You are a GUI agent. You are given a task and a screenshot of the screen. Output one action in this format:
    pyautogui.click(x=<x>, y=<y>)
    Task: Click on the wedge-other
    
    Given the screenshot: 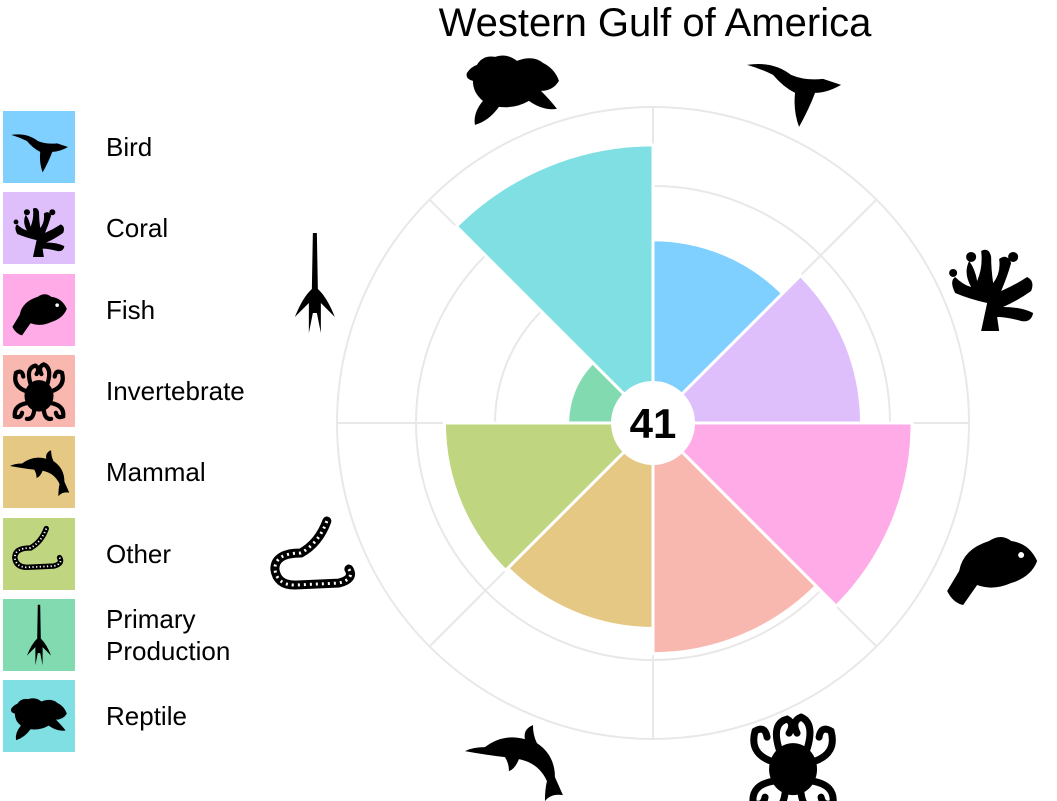 What is the action you would take?
    pyautogui.click(x=549, y=497)
    